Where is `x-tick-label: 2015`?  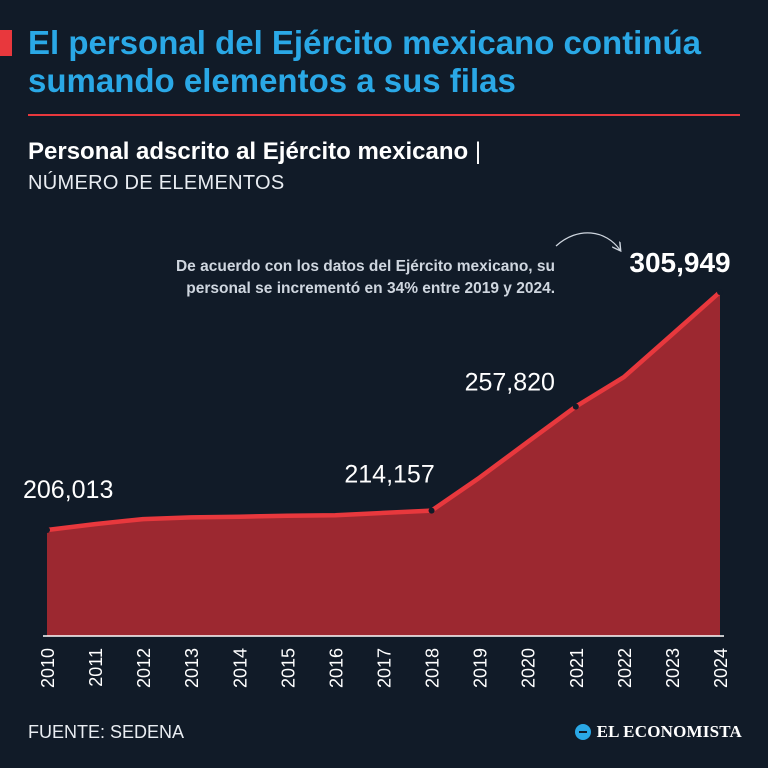 x-tick-label: 2015 is located at coordinates (288, 668).